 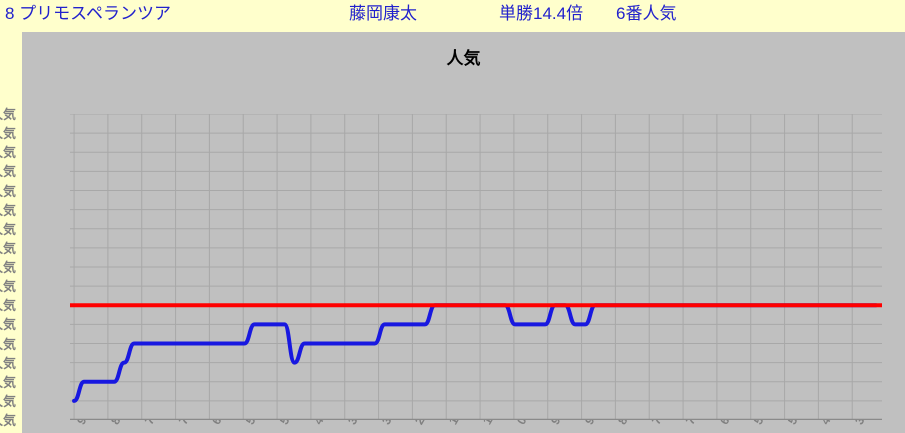 What do you see at coordinates (8, 363) in the screenshot?
I see `y-tick-label: 3人気` at bounding box center [8, 363].